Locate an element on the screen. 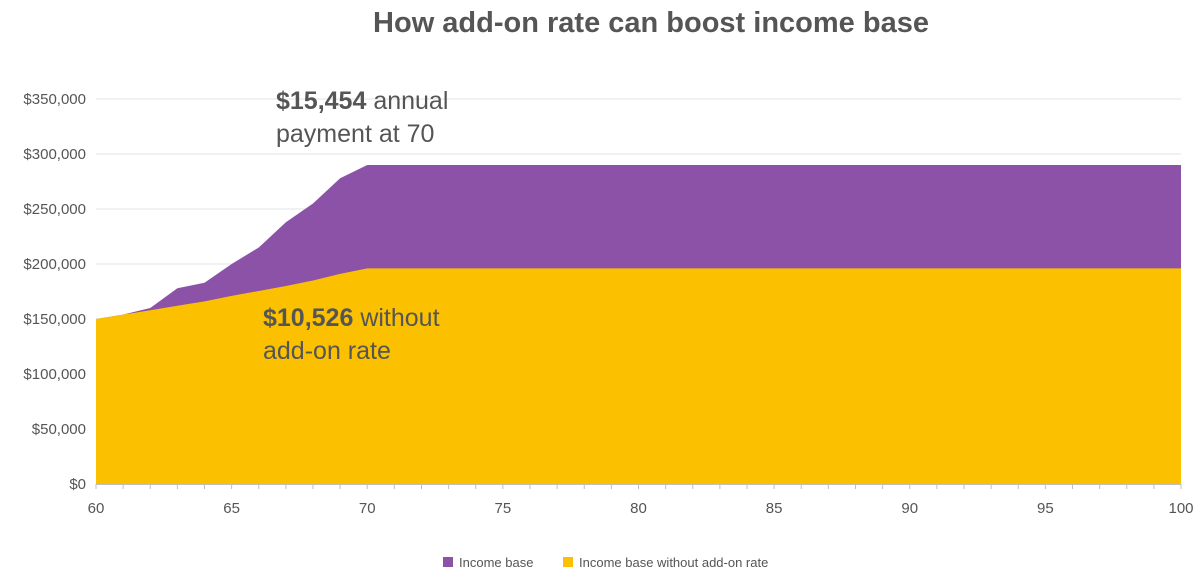  legend-label-income-base-without-addon: Income base without add-on rate is located at coordinates (673, 562).